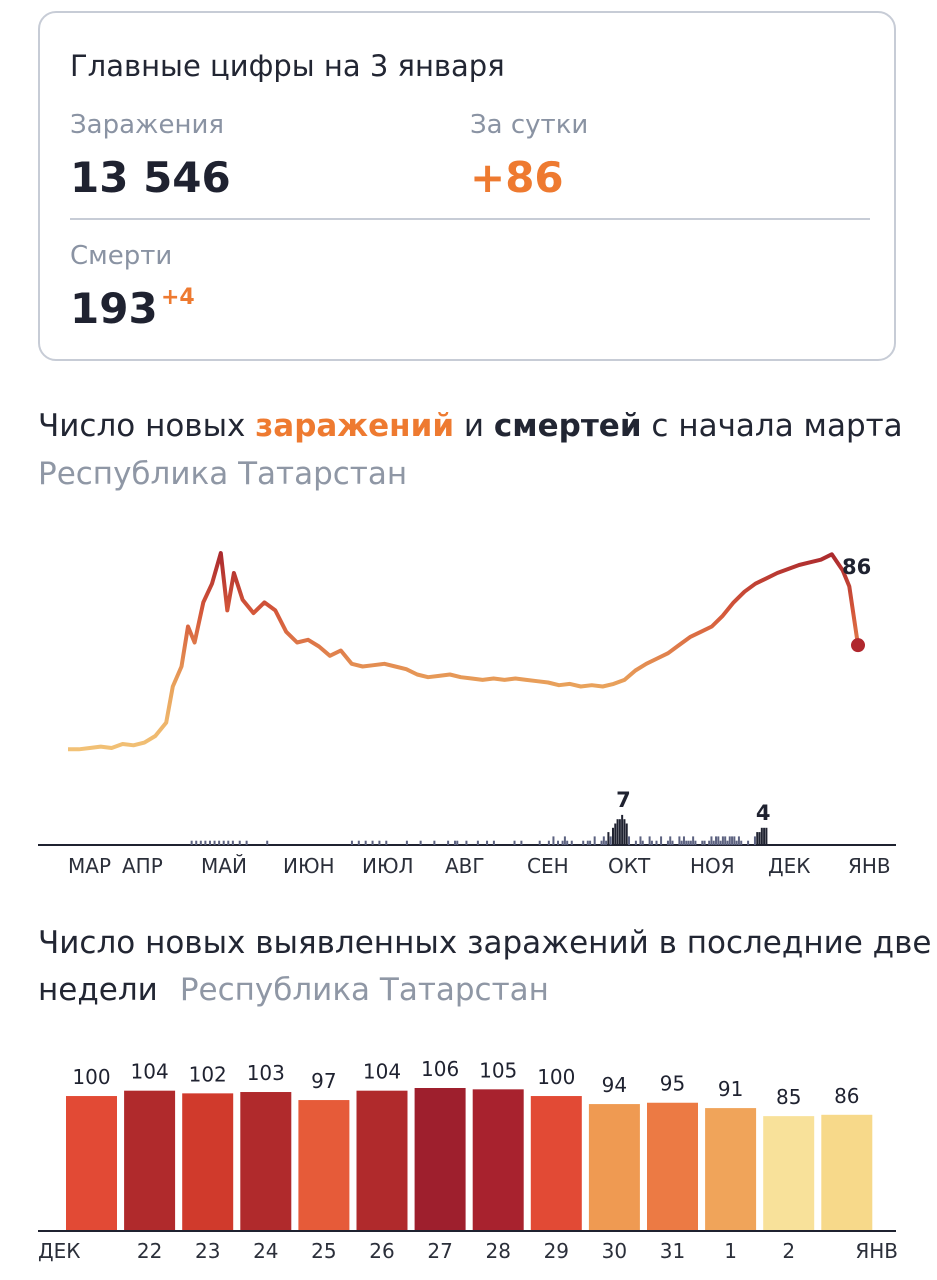  What do you see at coordinates (876, 1251) in the screenshot?
I see `chart2-x-tick: ЯНВ` at bounding box center [876, 1251].